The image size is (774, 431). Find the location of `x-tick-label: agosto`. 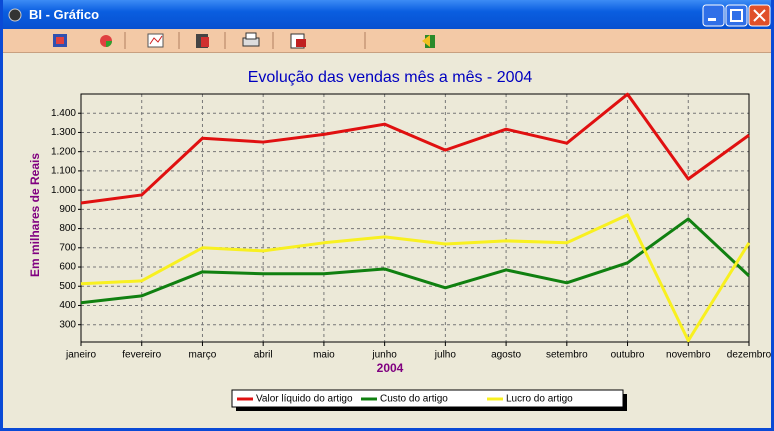

x-tick-label: agosto is located at coordinates (506, 355).